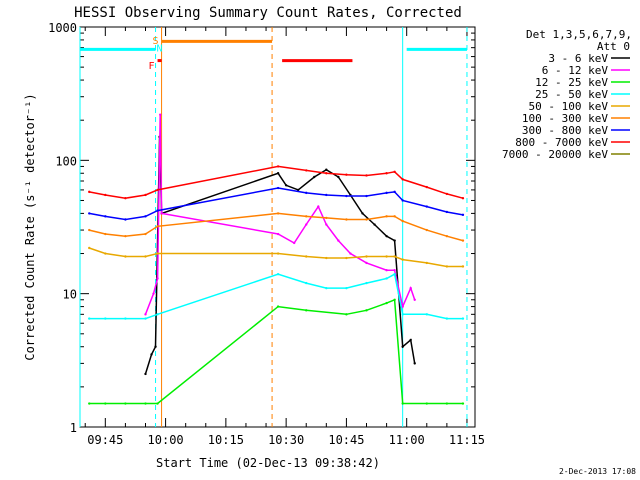  Describe the element at coordinates (346, 440) in the screenshot. I see `x-tick-label: 10:45` at that location.